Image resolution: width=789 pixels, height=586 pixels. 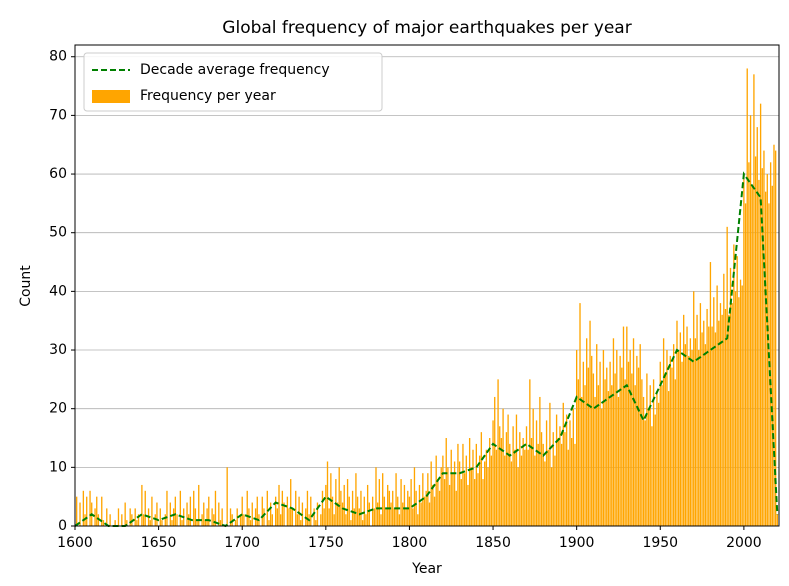 I want to click on x-tick-label: 1800, so click(x=410, y=543).